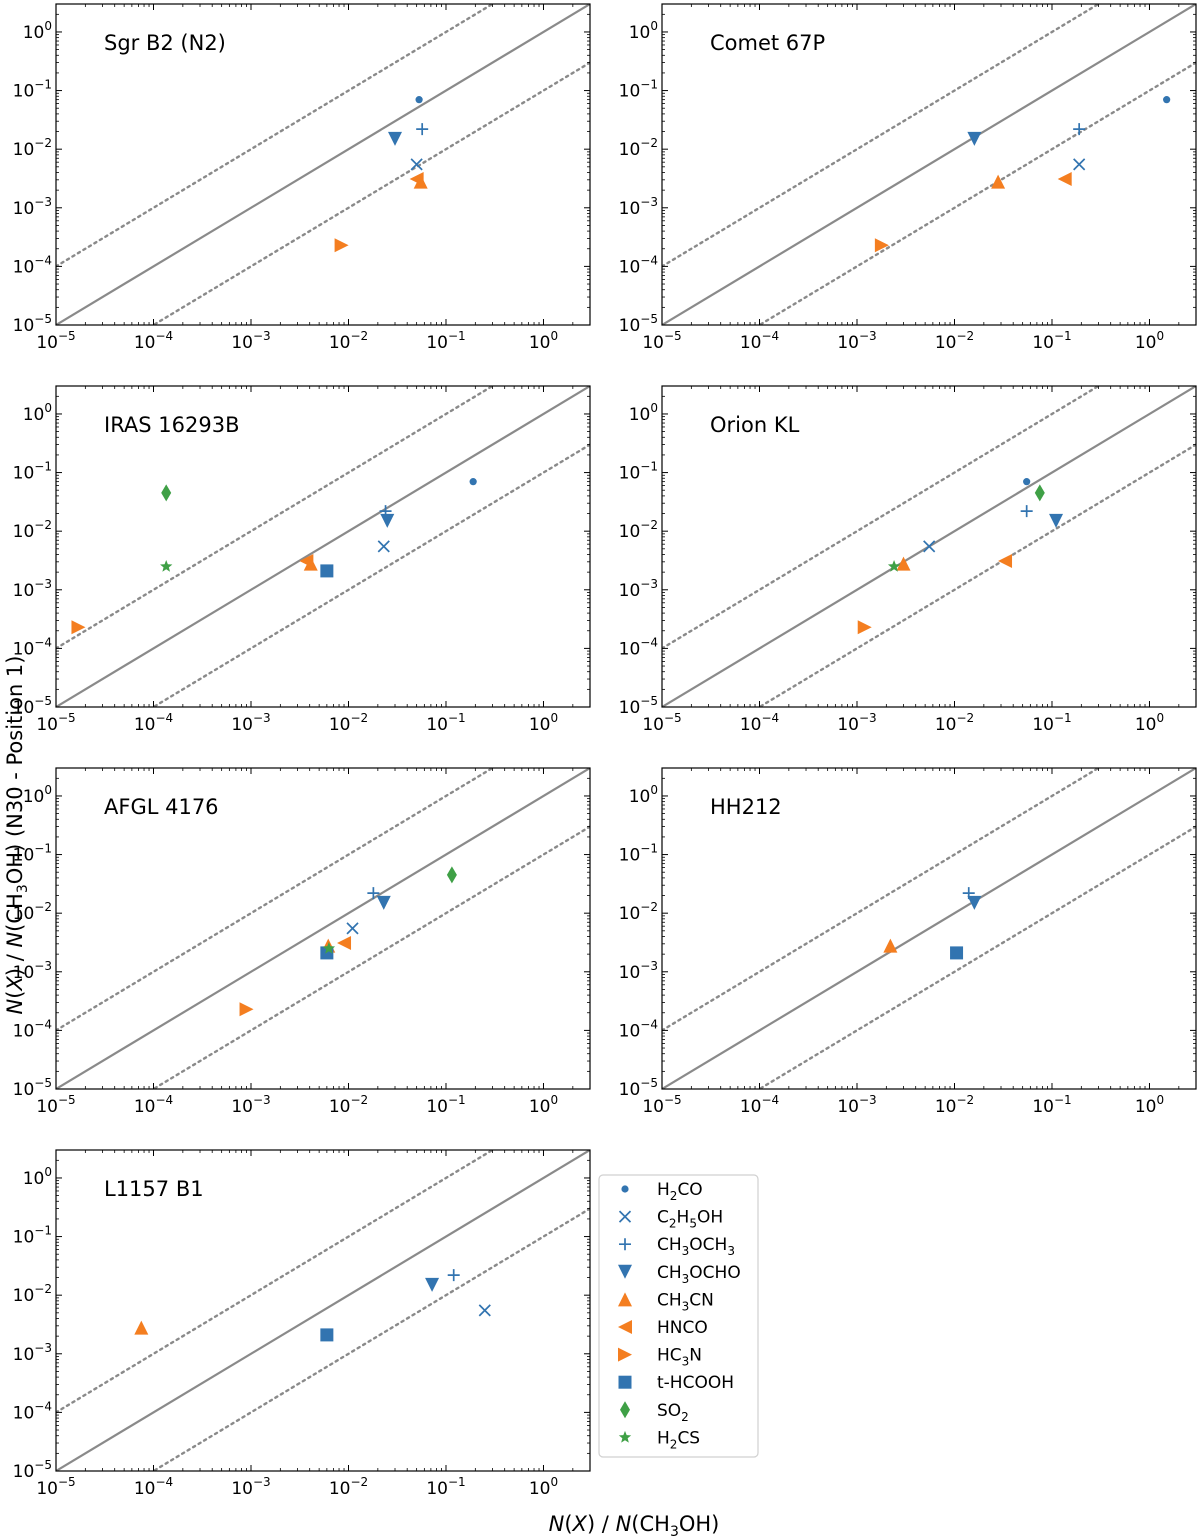 The width and height of the screenshot is (1200, 1538). I want to click on y-axis-label-part: N, so click(15, 1006).